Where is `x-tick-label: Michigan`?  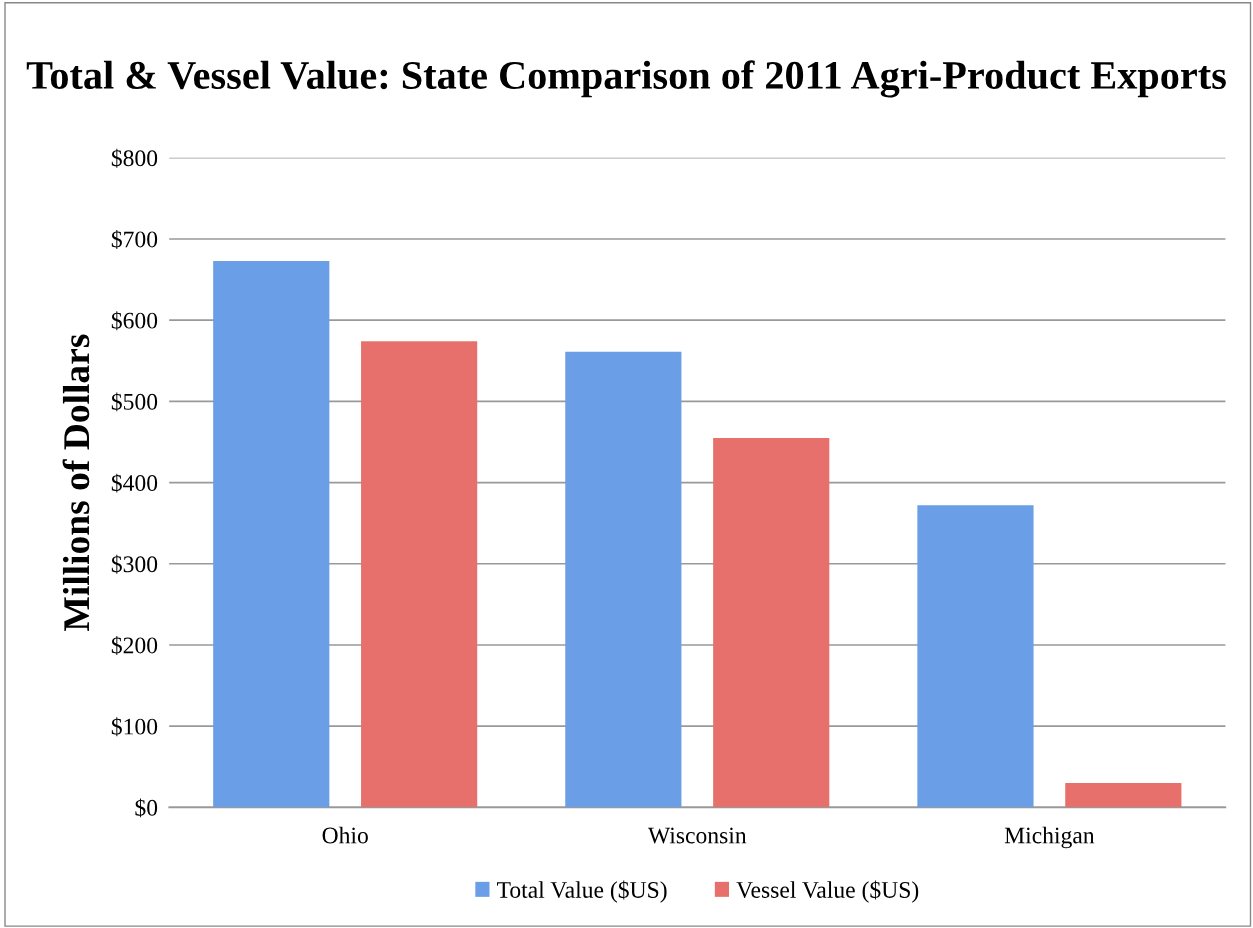 x-tick-label: Michigan is located at coordinates (1049, 837).